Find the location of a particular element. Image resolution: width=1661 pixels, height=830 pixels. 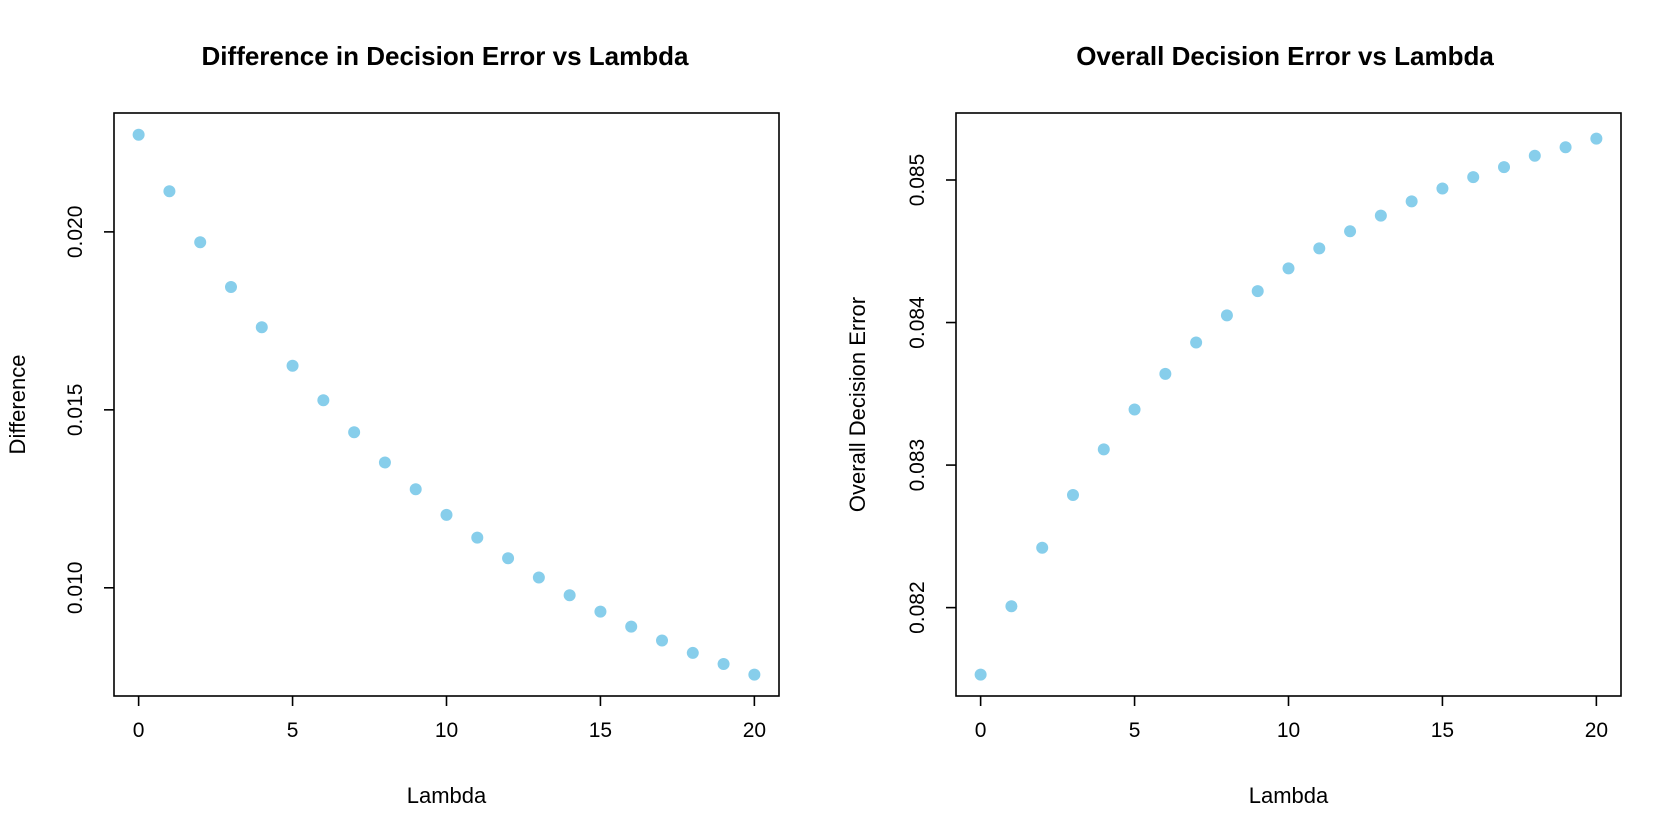

y-tick-label: 0.010 is located at coordinates (75, 588).